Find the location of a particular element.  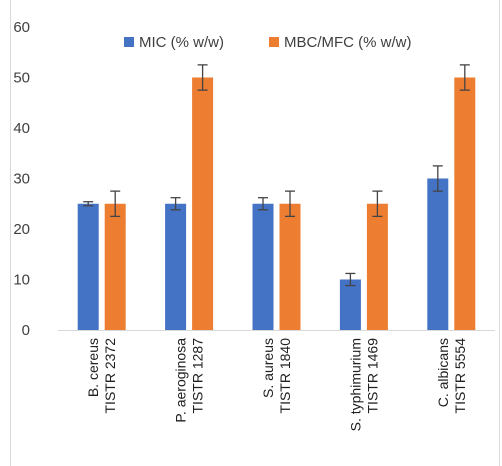

legend-label: MIC (% w/w) is located at coordinates (181, 42).